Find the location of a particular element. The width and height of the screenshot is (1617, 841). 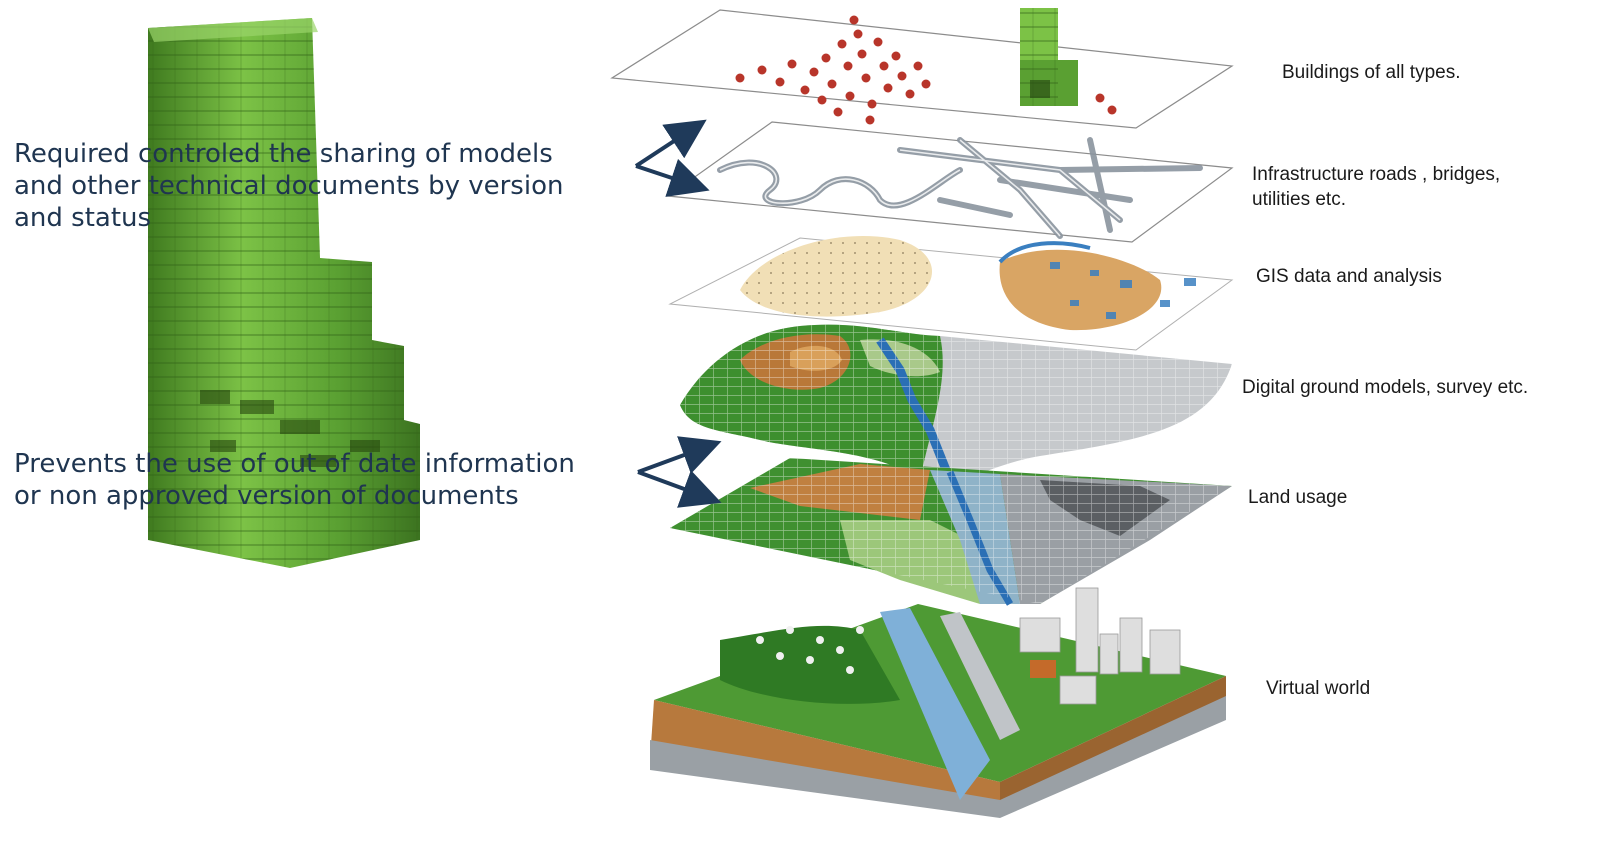

layer-gis-data is located at coordinates (951, 293).